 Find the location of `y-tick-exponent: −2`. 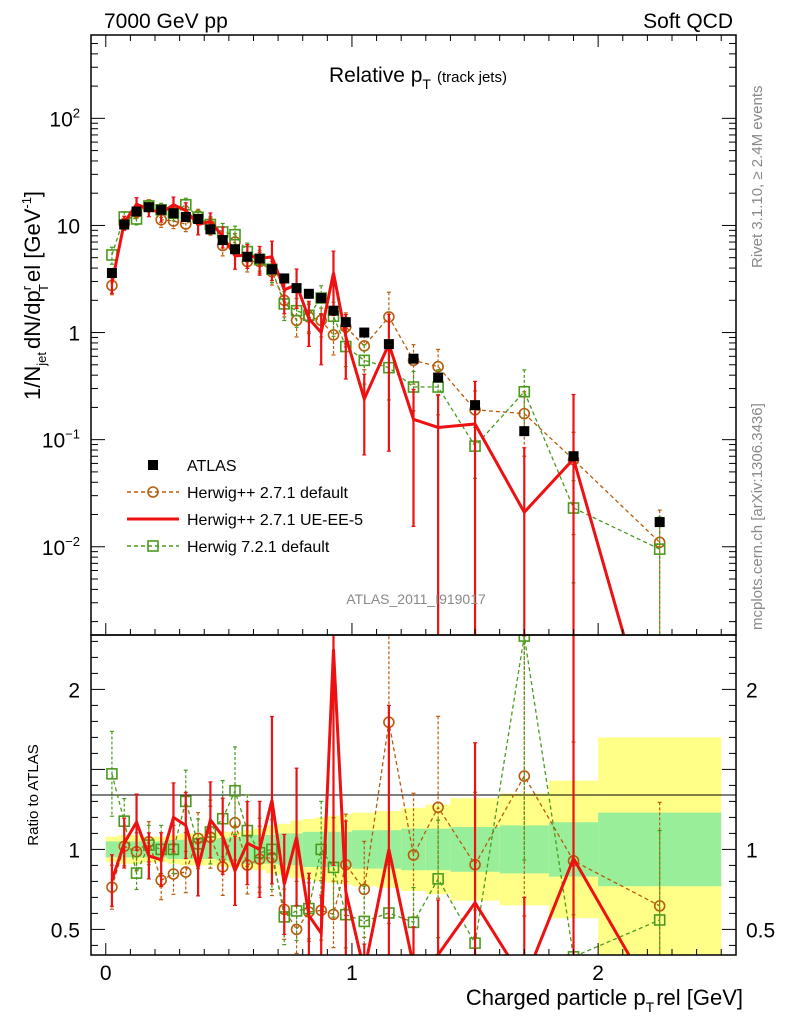

y-tick-exponent: −2 is located at coordinates (72, 541).